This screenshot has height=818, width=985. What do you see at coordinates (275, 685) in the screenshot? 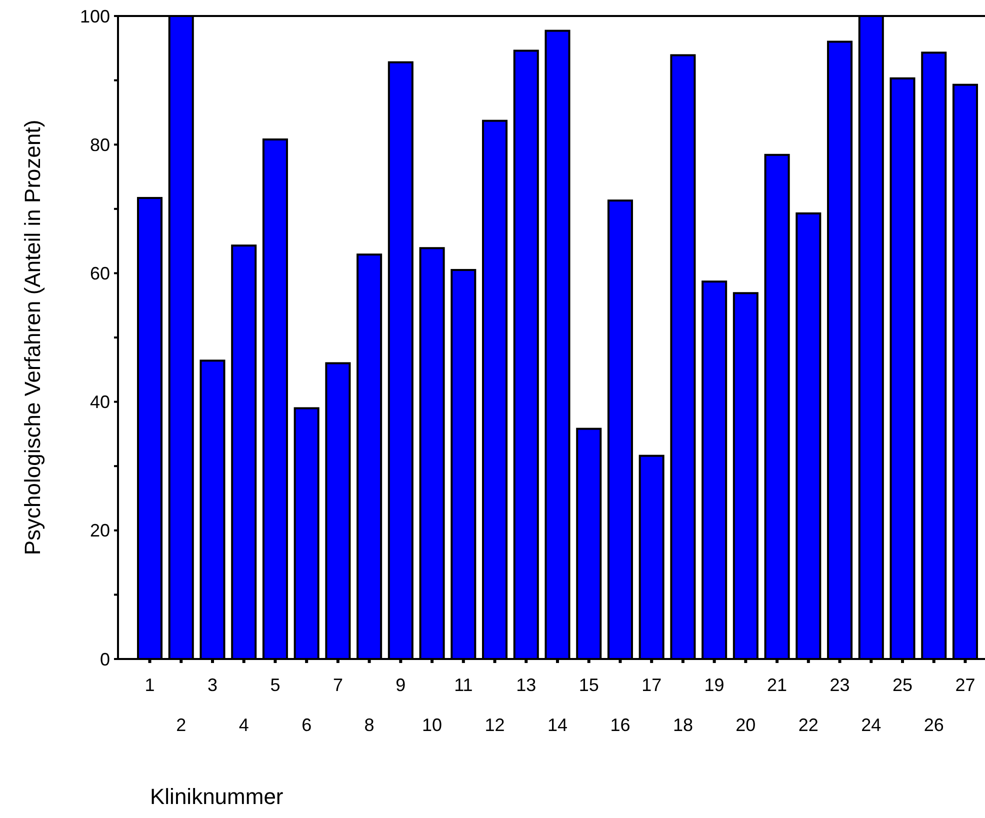
I see `x-tick-label: 5` at bounding box center [275, 685].